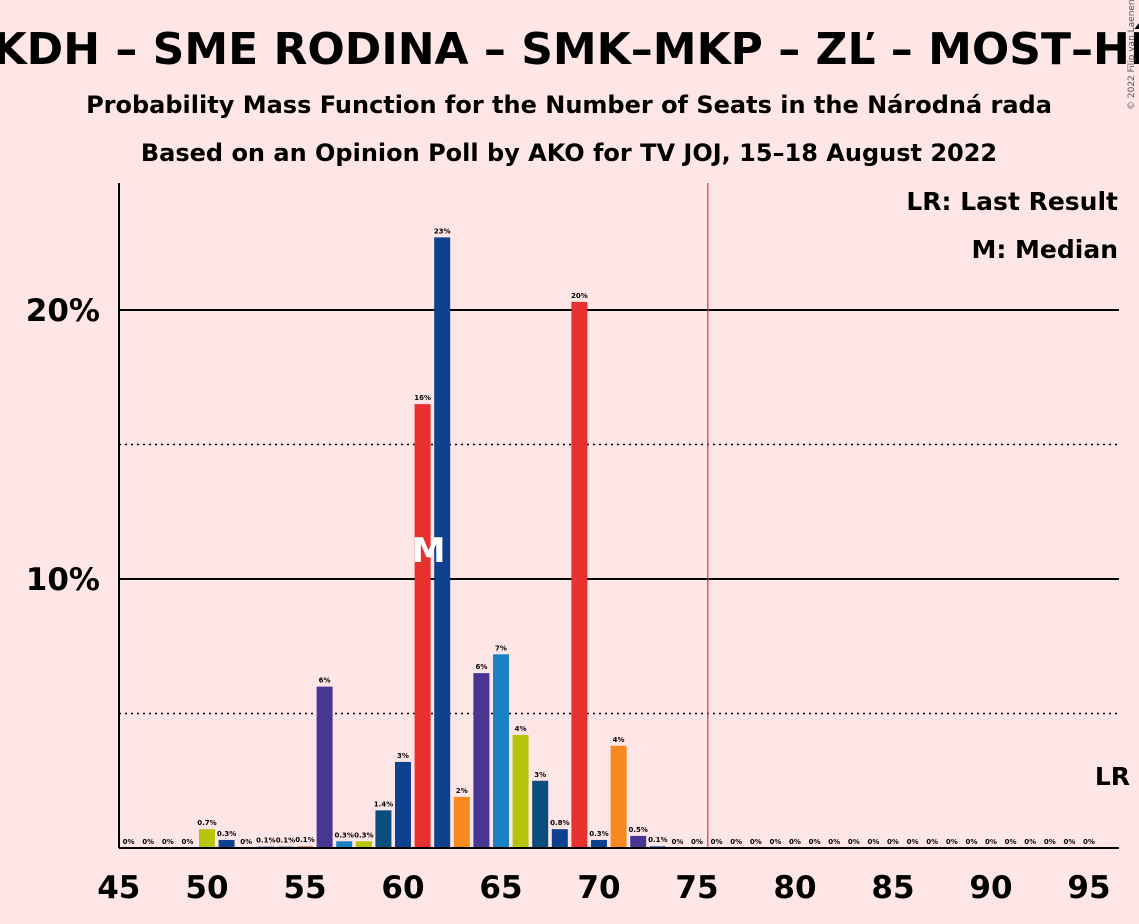  Describe the element at coordinates (794, 888) in the screenshot. I see `x-tick-label-80: 80` at that location.